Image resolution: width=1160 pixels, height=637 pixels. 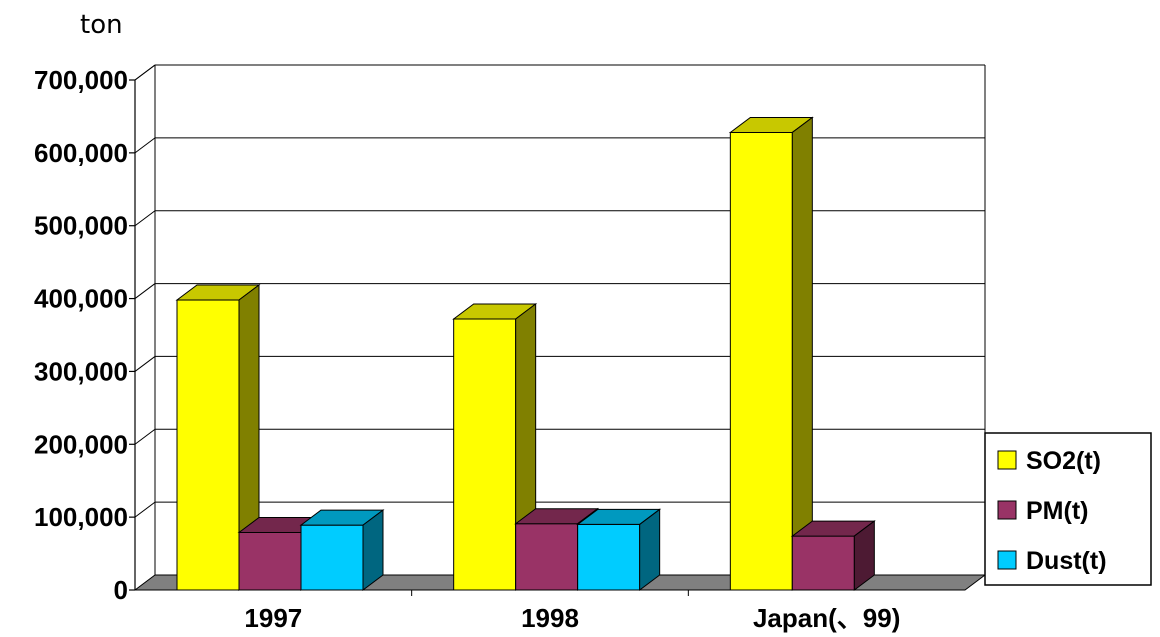 What do you see at coordinates (81, 444) in the screenshot?
I see `y-tick-label: 200,000` at bounding box center [81, 444].